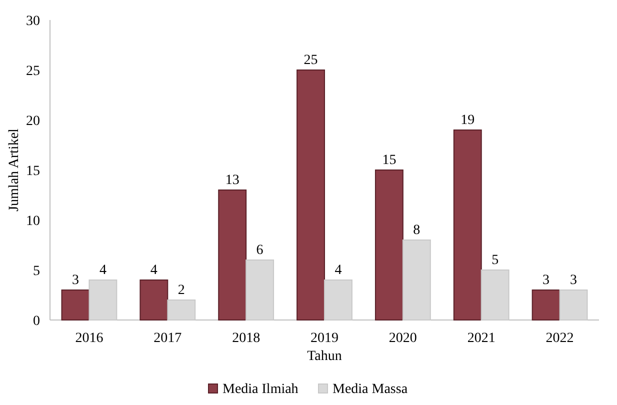 This screenshot has height=405, width=617. What do you see at coordinates (260, 389) in the screenshot?
I see `legend-label: Media Ilmiah` at bounding box center [260, 389].